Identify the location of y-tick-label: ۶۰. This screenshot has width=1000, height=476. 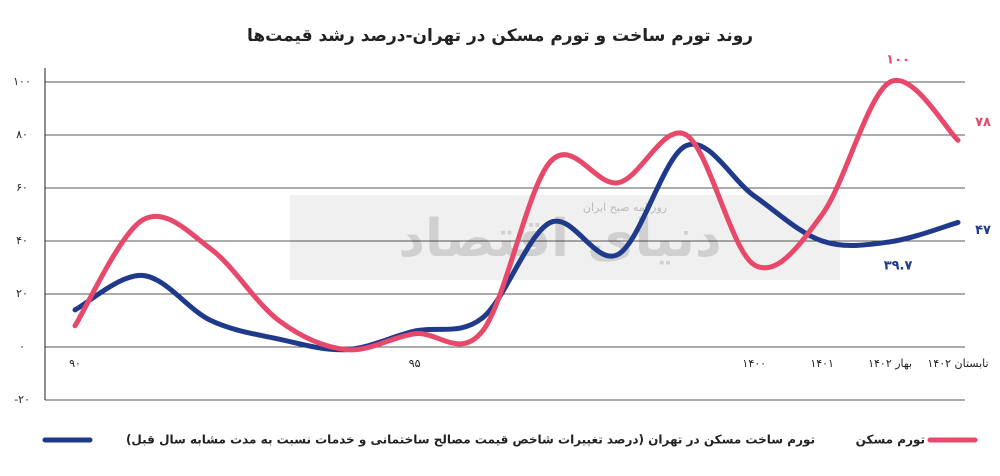
(22, 187).